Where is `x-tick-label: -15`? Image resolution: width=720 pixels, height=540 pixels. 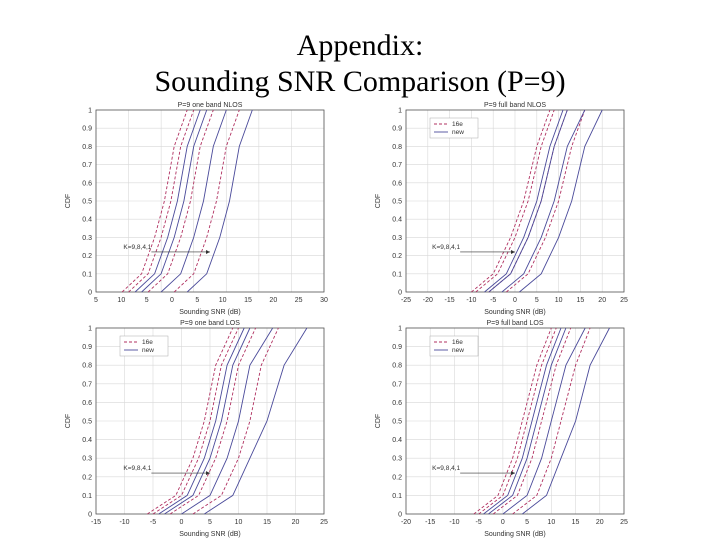 x-tick-label: -15 is located at coordinates (96, 522).